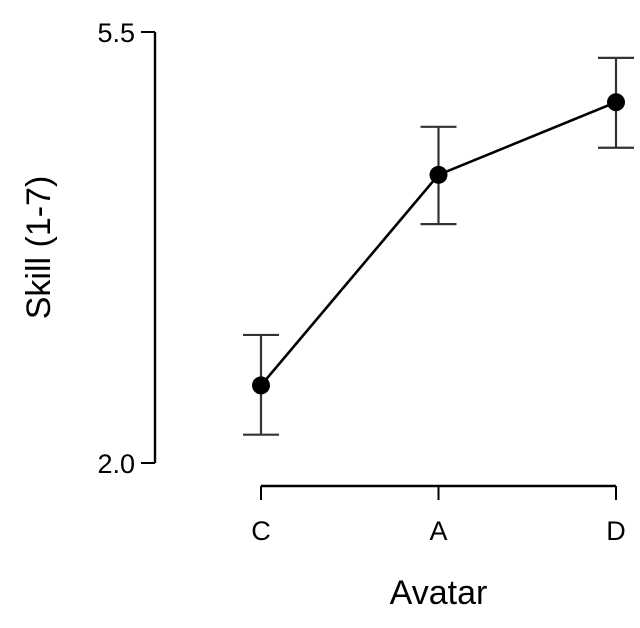  What do you see at coordinates (39, 248) in the screenshot?
I see `y-axis-title: Skill (1-7)` at bounding box center [39, 248].